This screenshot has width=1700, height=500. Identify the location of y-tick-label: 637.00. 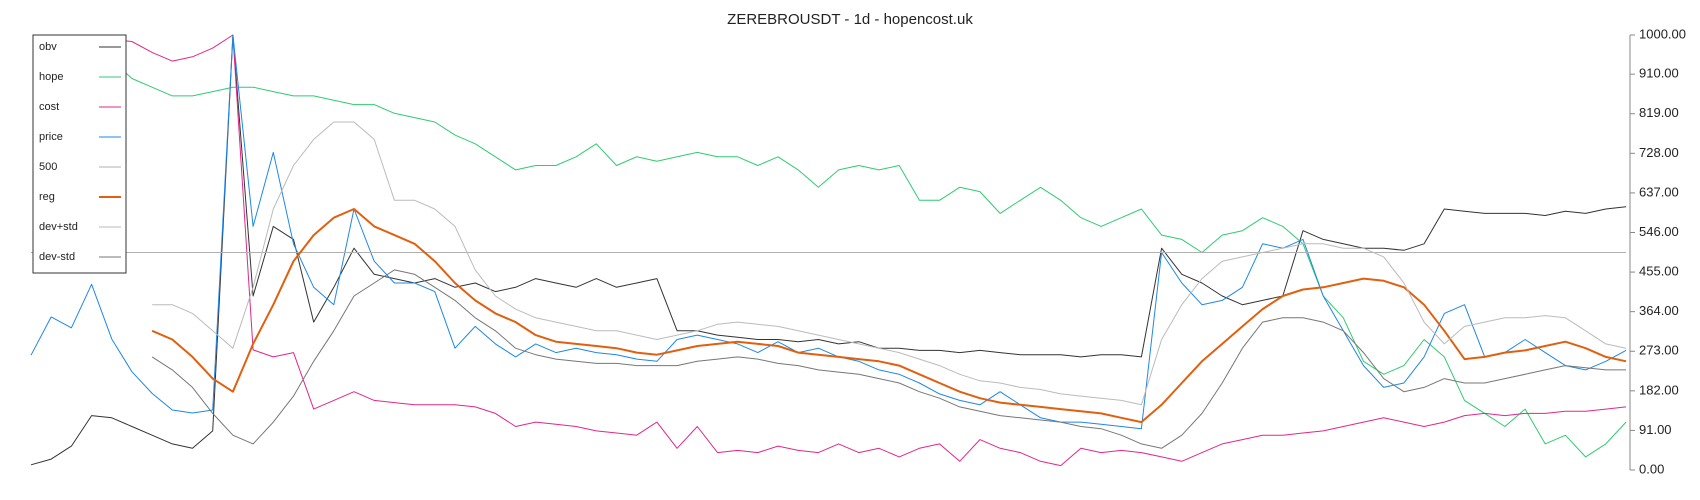
(1659, 191).